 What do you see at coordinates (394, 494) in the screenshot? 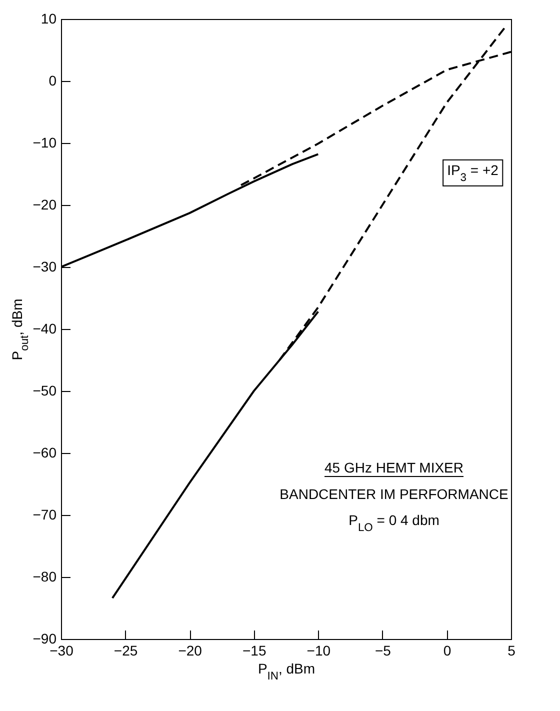
I see `annotation: BANDCENTER IM PERFORMANCE` at bounding box center [394, 494].